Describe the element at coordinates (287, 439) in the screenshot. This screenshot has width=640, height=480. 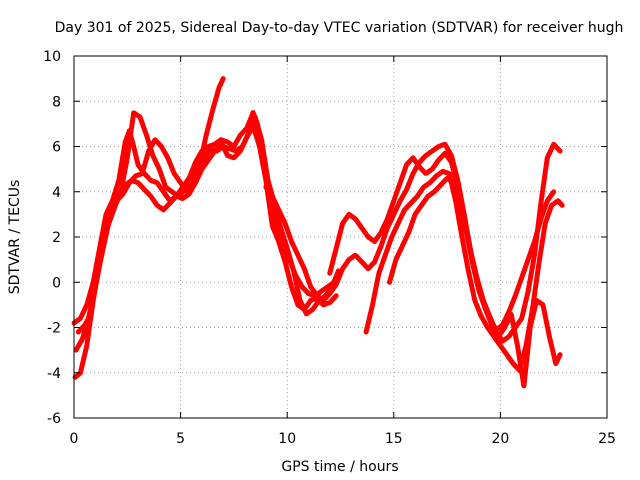
I see `x-tick-label-10: 10` at that location.